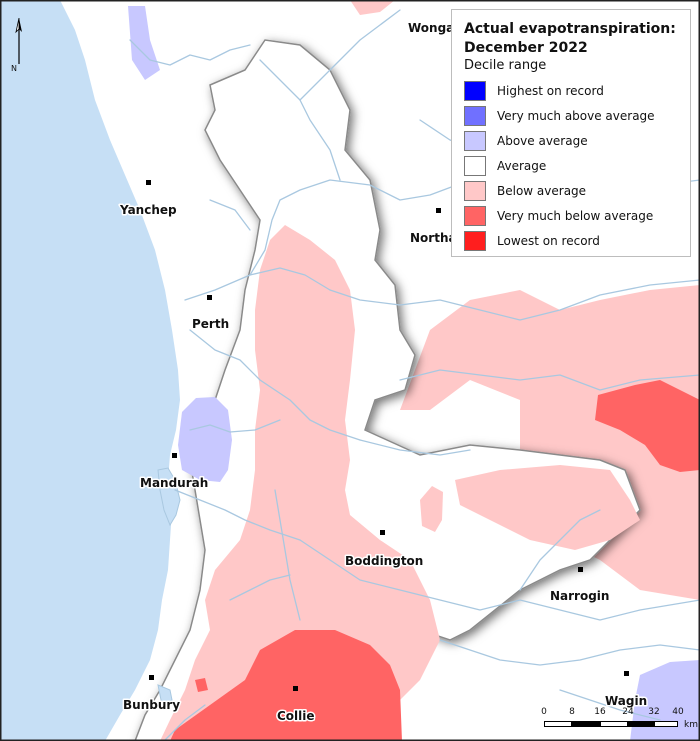  What do you see at coordinates (542, 190) in the screenshot?
I see `legend-label: Below average` at bounding box center [542, 190].